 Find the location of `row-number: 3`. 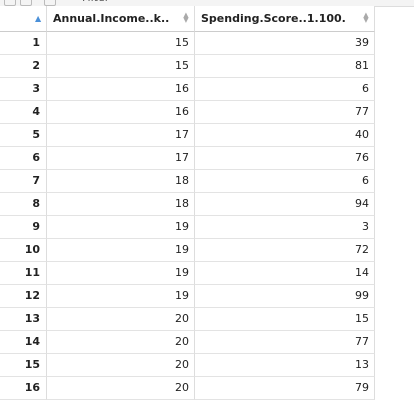

row-number: 3 is located at coordinates (23, 89).